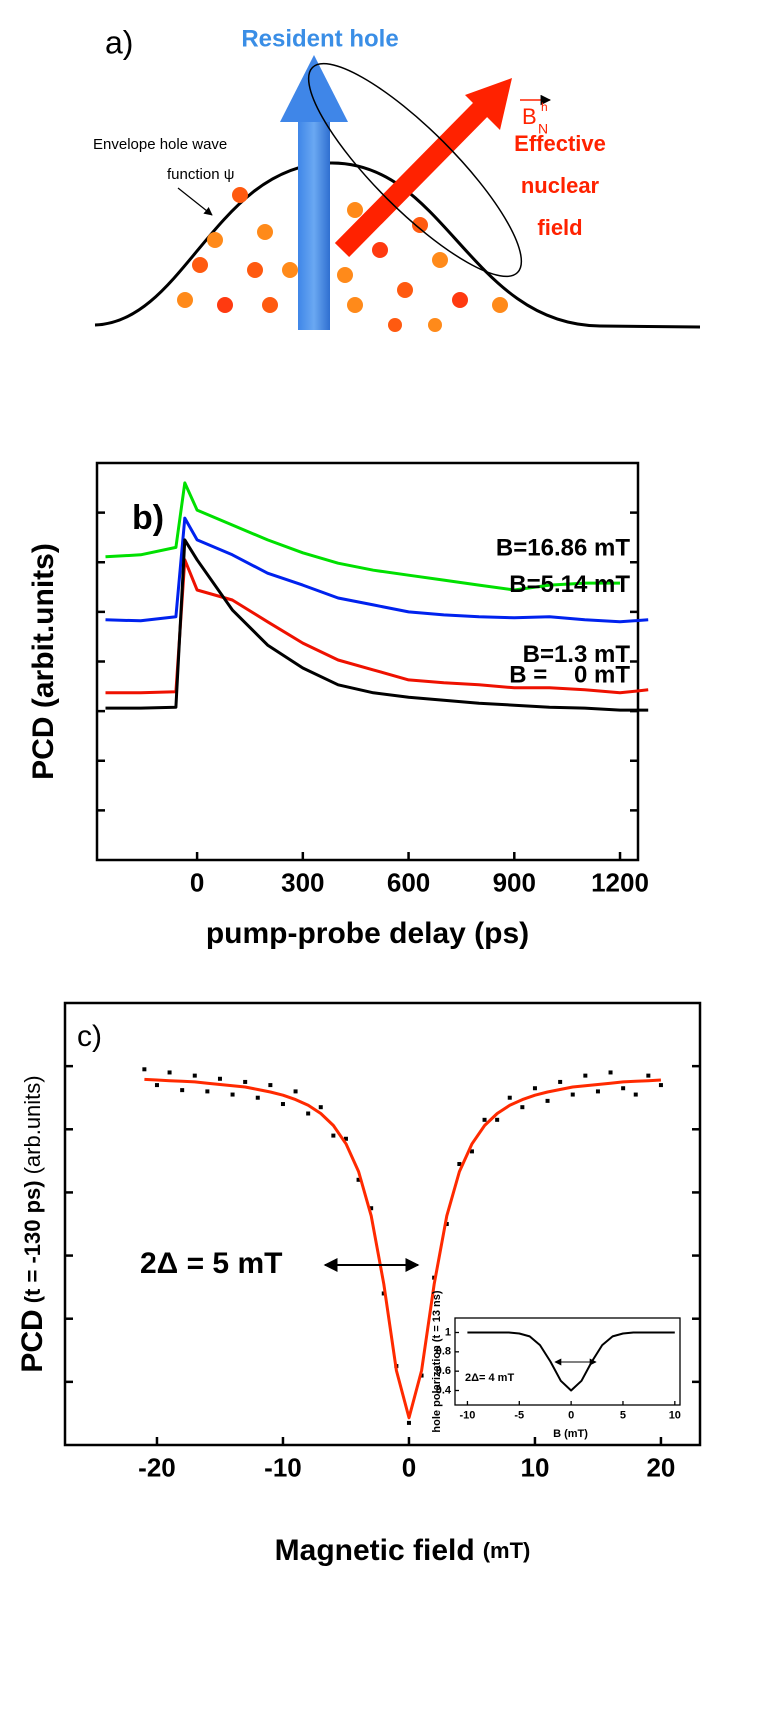 Image resolution: width=765 pixels, height=1710 pixels. Describe the element at coordinates (507, 1550) in the screenshot. I see `x-axis-label-unit: (mT)` at that location.